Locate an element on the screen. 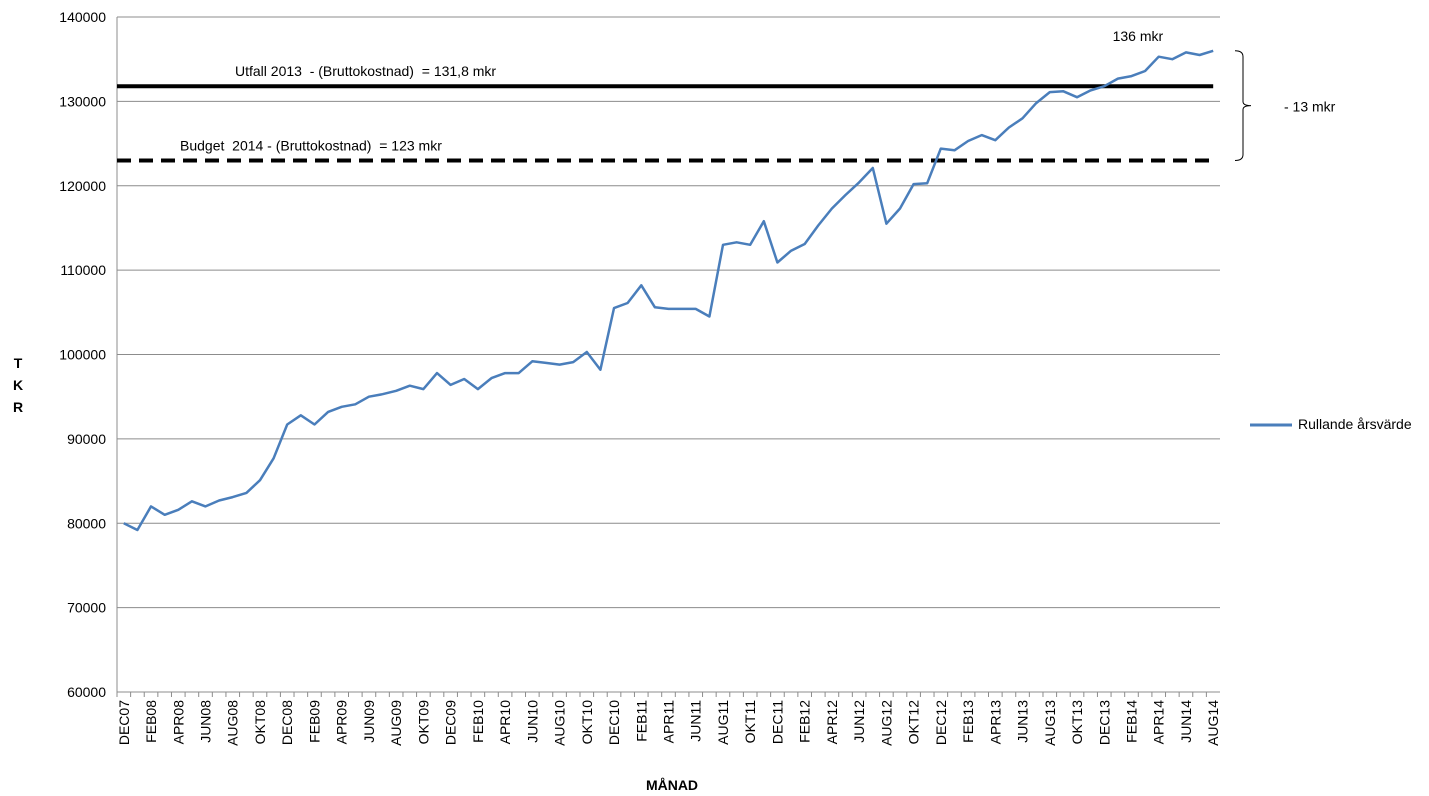 The image size is (1429, 796). x-tick-label: DEC08 is located at coordinates (287, 722).